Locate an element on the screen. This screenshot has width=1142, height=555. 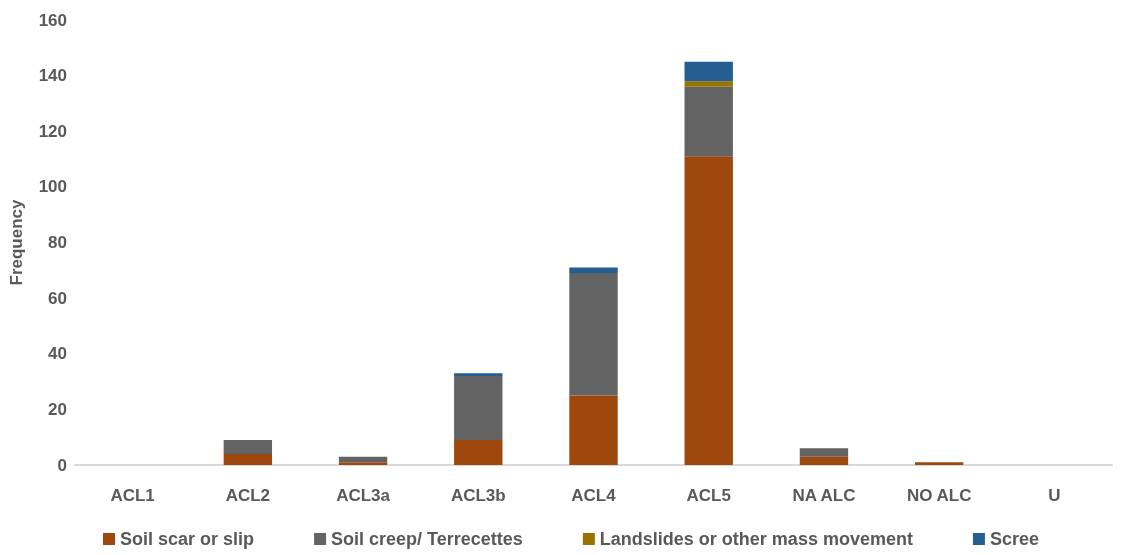
y-tick-label: 140 is located at coordinates (52, 76).